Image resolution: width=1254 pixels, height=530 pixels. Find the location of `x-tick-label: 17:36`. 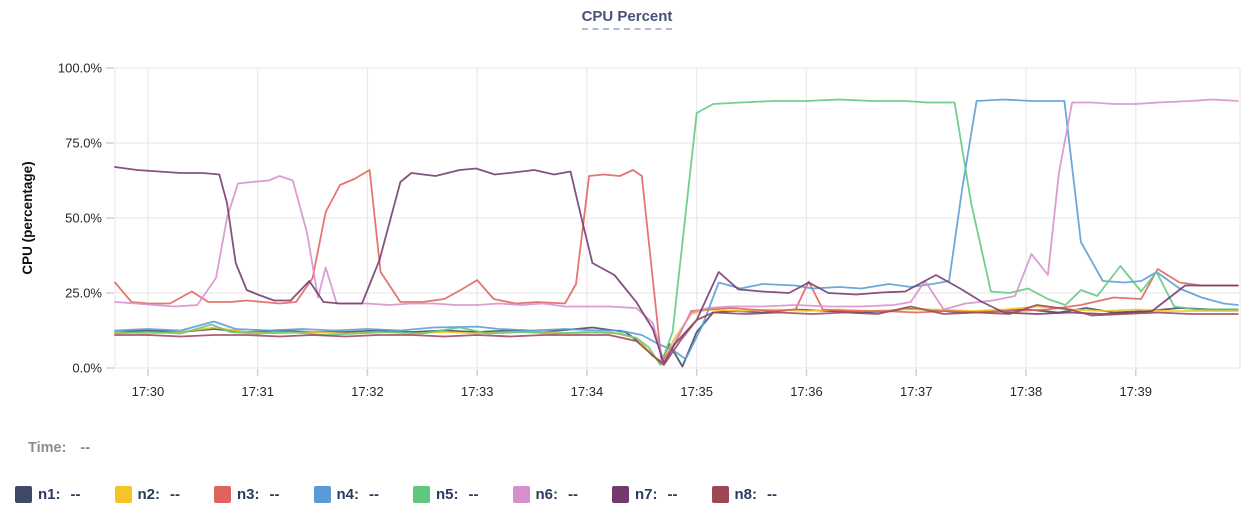

x-tick-label: 17:36 is located at coordinates (806, 391).